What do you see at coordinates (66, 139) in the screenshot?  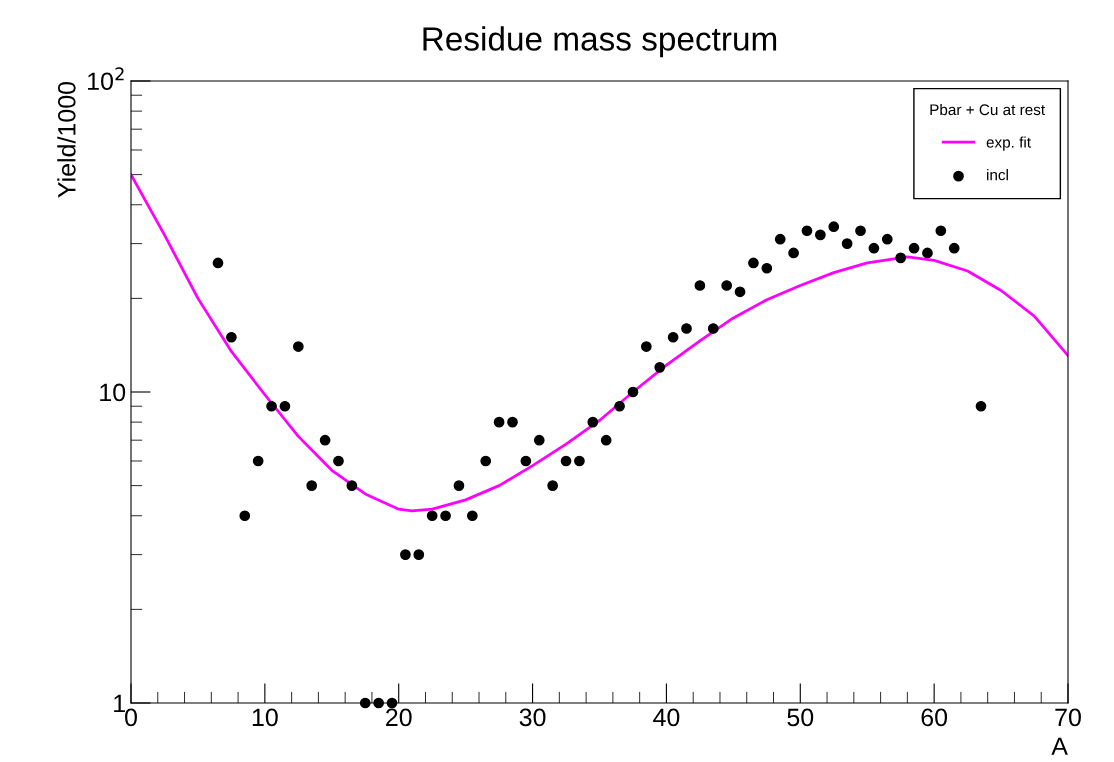 I see `y-axis-title: Yield/1000` at bounding box center [66, 139].